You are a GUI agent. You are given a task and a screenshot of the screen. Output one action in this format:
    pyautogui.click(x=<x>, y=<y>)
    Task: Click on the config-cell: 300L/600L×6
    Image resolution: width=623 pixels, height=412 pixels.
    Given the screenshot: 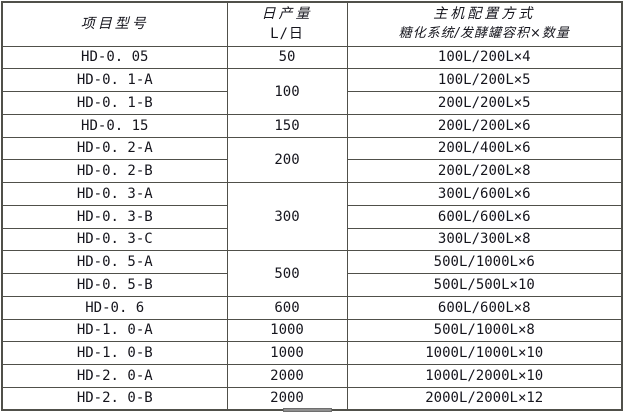 What is the action you would take?
    pyautogui.click(x=484, y=194)
    